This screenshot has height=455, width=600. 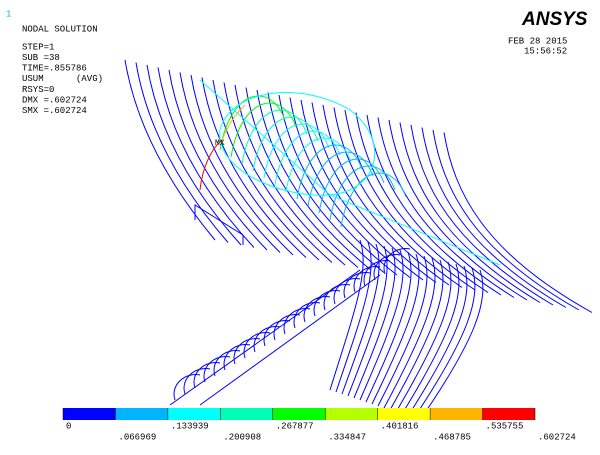 I want to click on header-line: DMX =.602724, so click(x=54, y=100).